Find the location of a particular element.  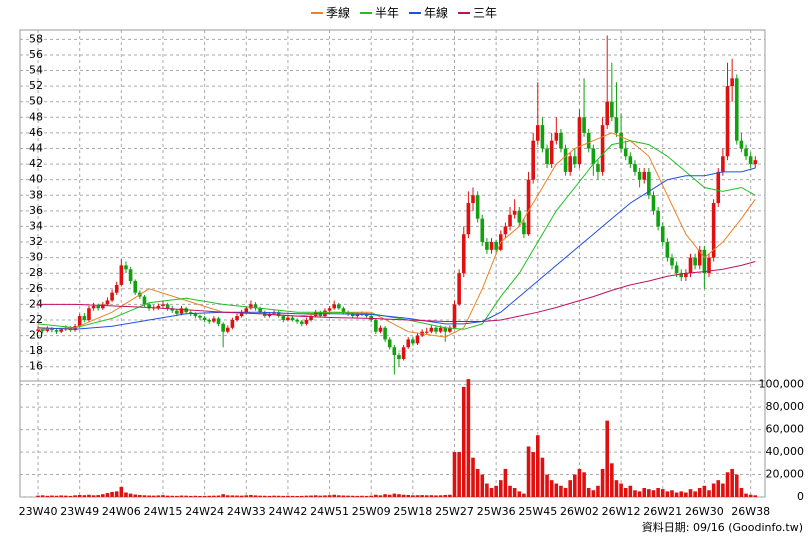

volume-tick-label: 0 is located at coordinates (800, 496).